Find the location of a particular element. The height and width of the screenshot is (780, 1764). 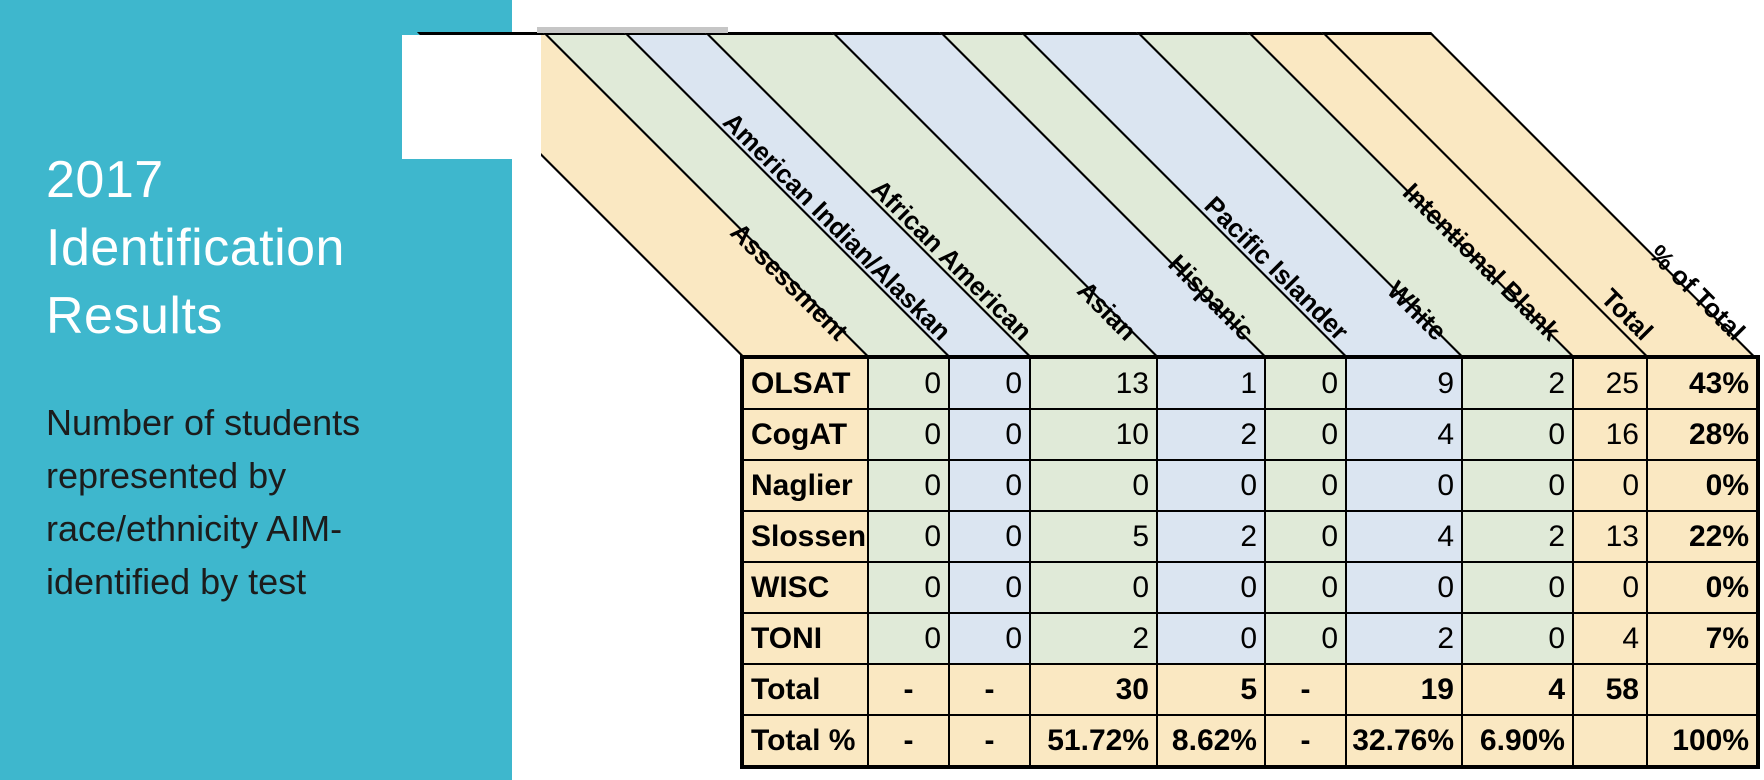

cell-slossen-pacific-islander: 0 is located at coordinates (1305, 536).